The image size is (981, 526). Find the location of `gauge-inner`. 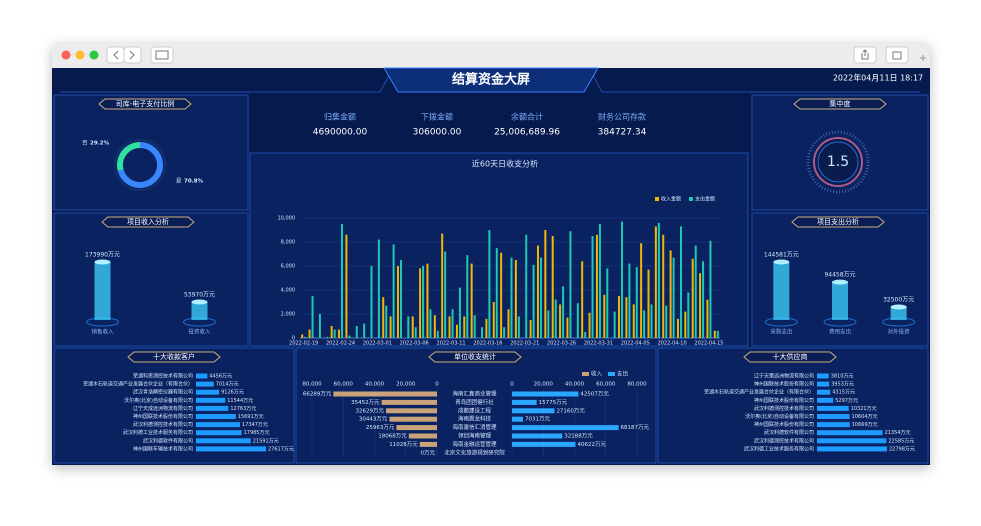

gauge-inner is located at coordinates (838, 162).